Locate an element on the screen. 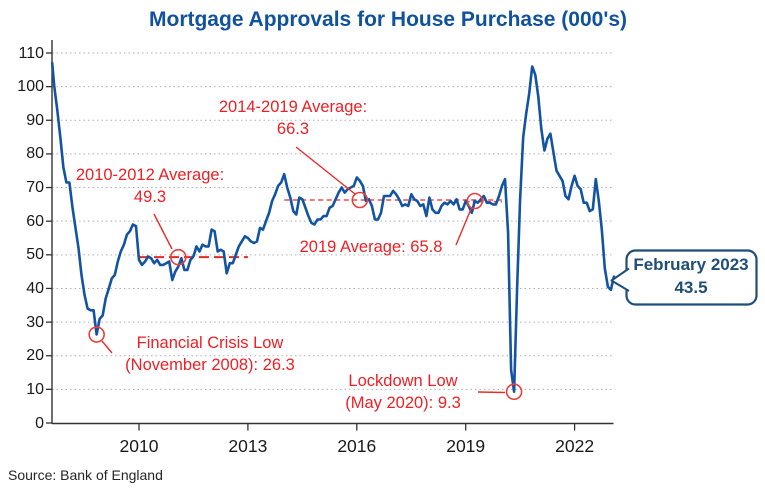  x-axis-label: 2022 is located at coordinates (575, 446).